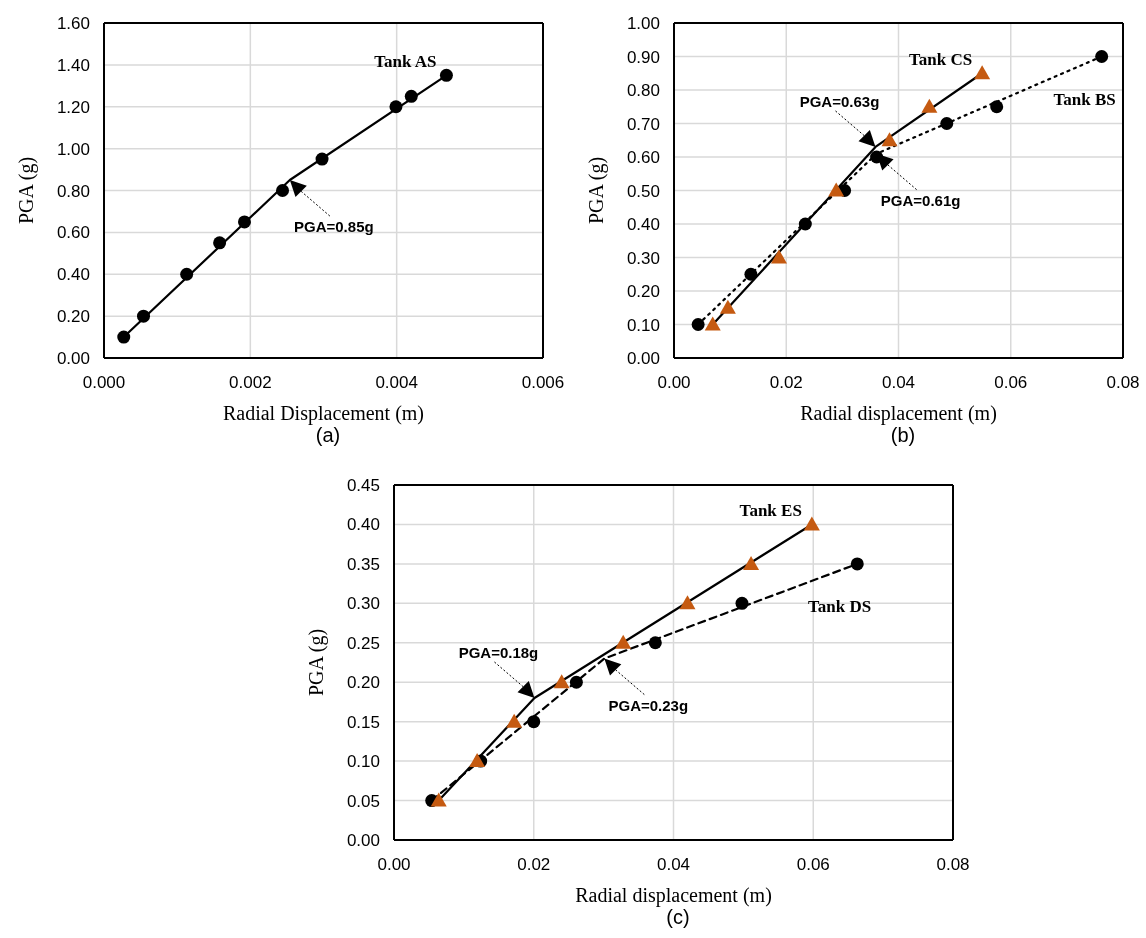 The width and height of the screenshot is (1146, 938). I want to click on y-tick-label: 0.70, so click(643, 124).